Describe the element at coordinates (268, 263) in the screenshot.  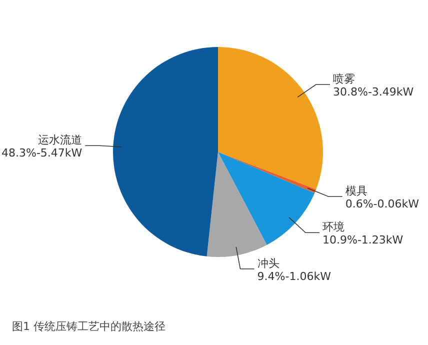
I see `slice-label: 冲头` at that location.